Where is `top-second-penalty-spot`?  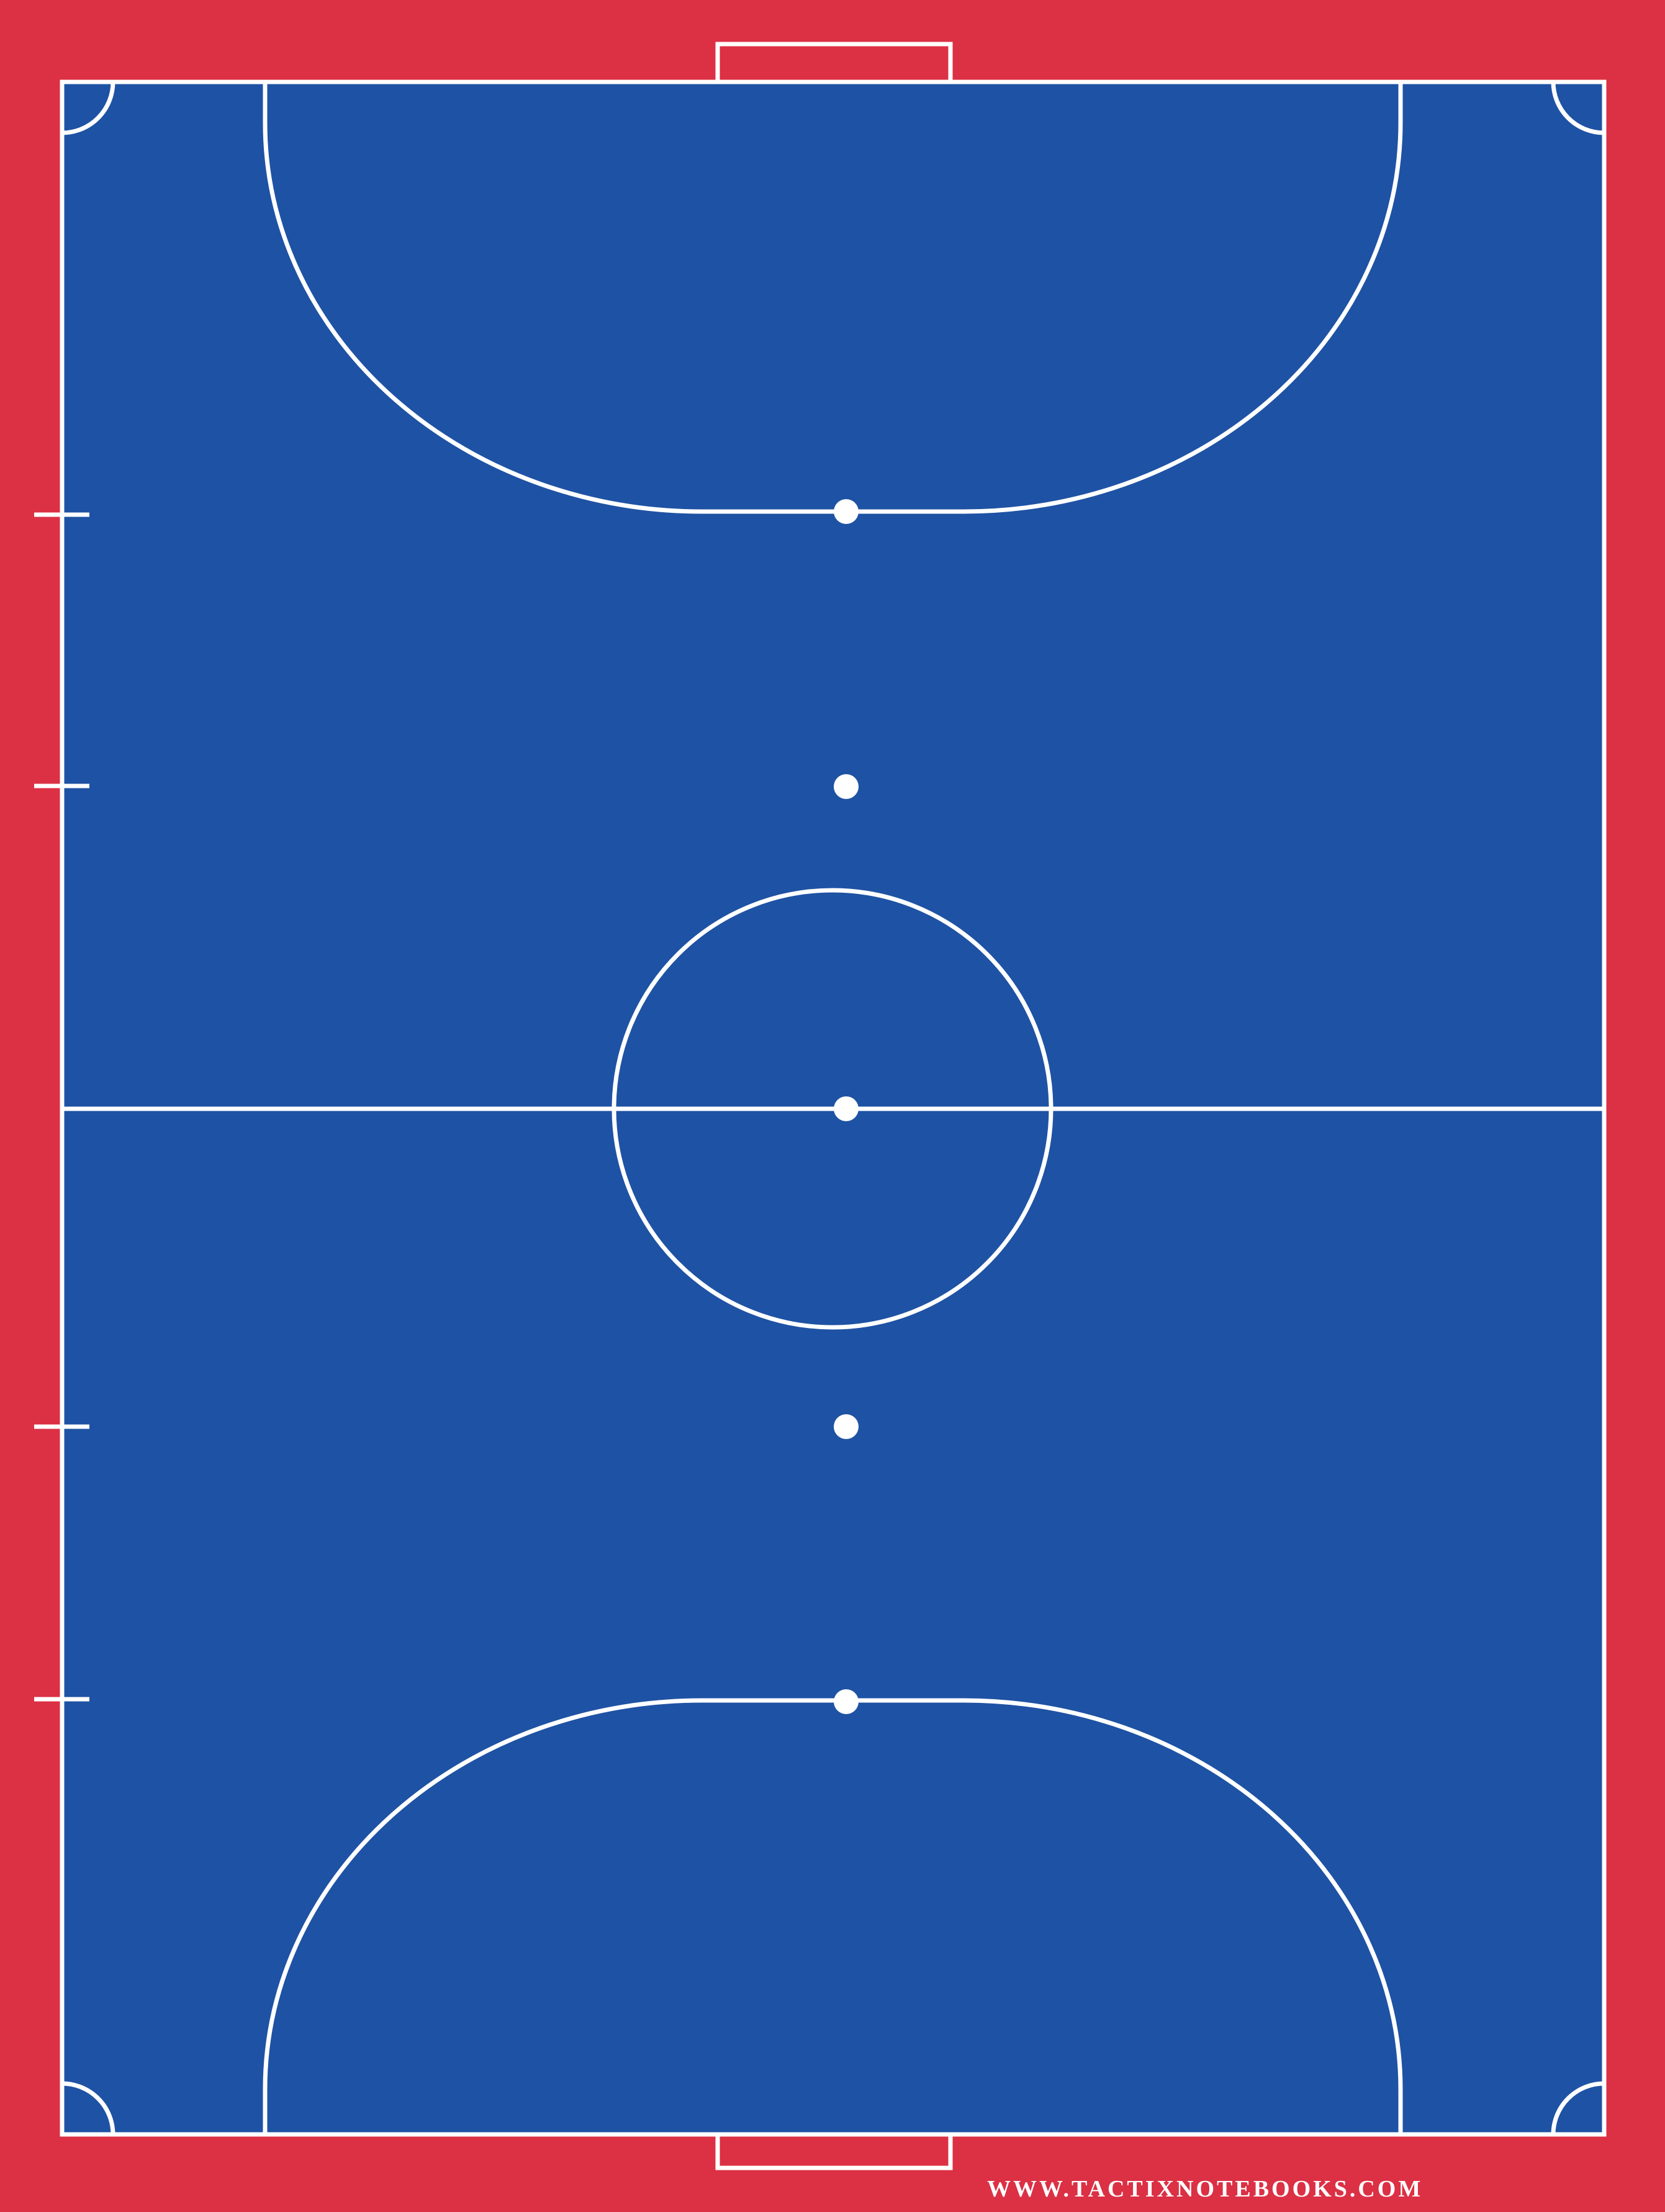 top-second-penalty-spot is located at coordinates (846, 786).